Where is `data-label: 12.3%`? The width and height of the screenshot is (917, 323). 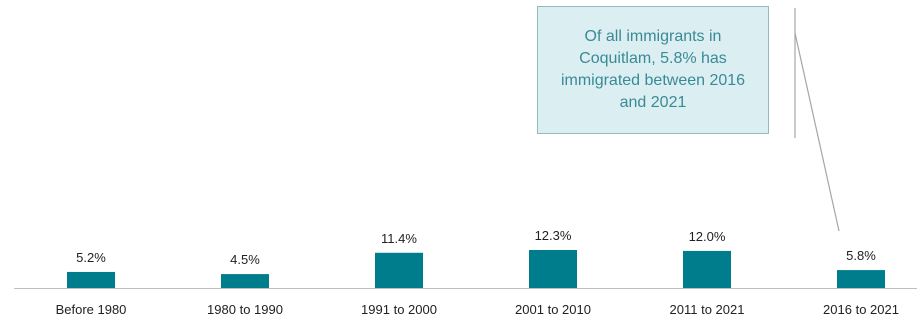
data-label: 12.3% is located at coordinates (553, 235).